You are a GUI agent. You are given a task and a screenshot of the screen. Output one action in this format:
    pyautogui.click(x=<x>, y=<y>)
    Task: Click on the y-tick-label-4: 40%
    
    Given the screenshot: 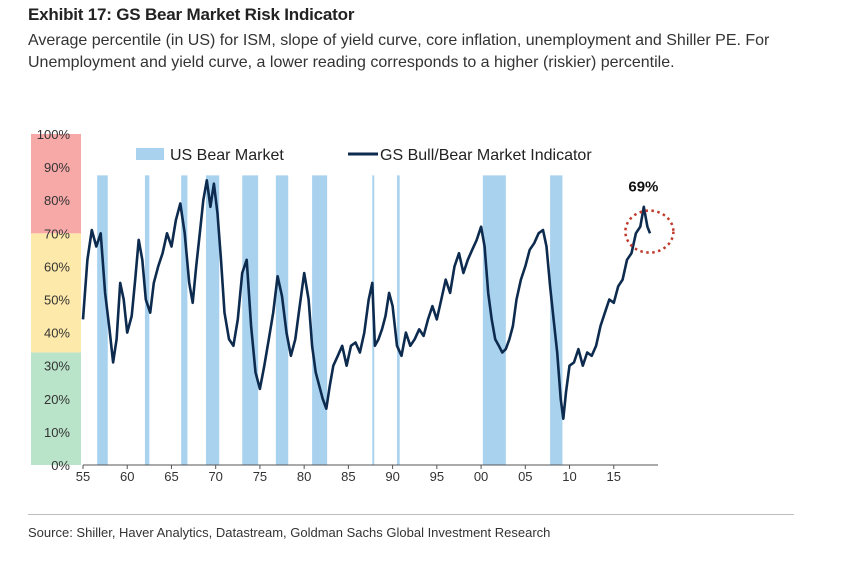 What is the action you would take?
    pyautogui.click(x=57, y=333)
    